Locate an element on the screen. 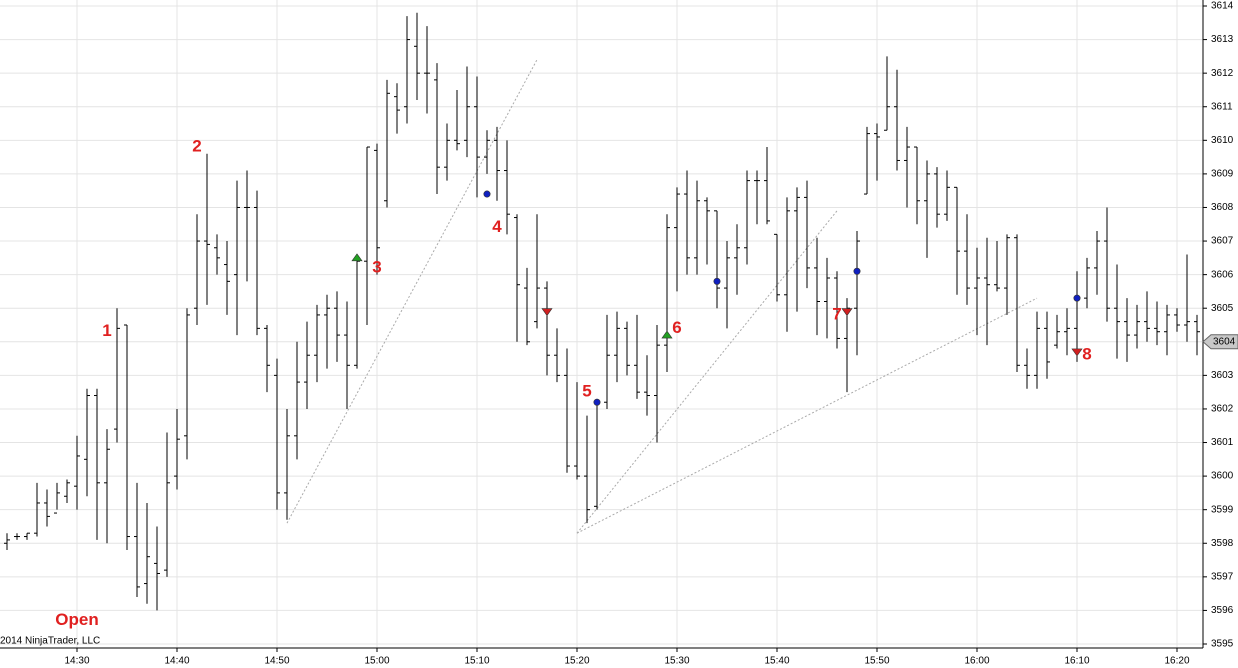  y-tick-label: 3603 is located at coordinates (1222, 375).